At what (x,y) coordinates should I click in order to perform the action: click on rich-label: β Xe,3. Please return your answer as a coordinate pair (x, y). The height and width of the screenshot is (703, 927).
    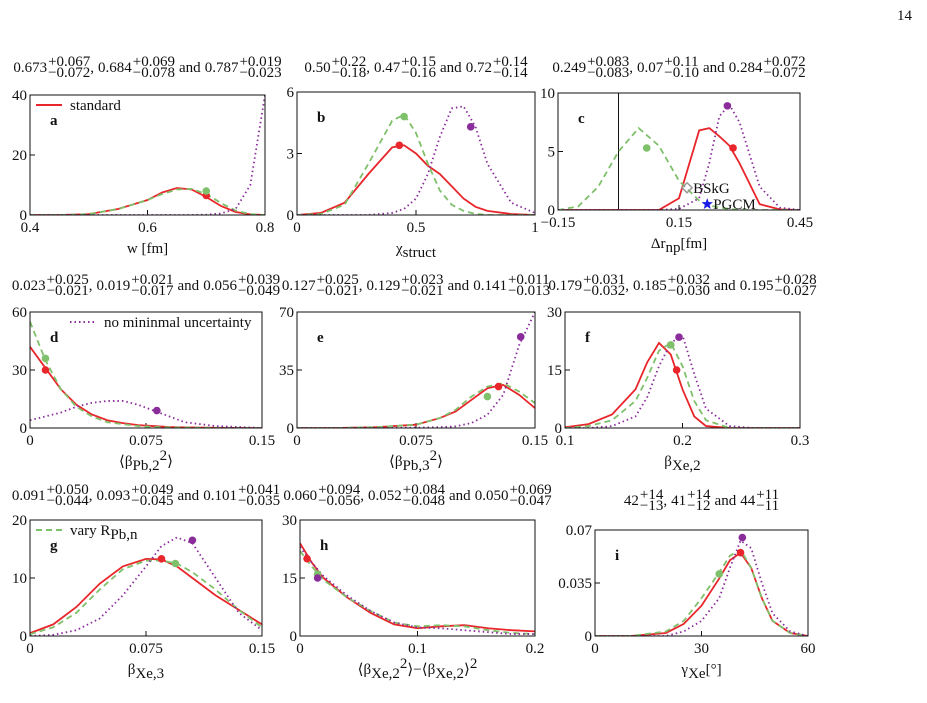
    Looking at the image, I should click on (146, 672).